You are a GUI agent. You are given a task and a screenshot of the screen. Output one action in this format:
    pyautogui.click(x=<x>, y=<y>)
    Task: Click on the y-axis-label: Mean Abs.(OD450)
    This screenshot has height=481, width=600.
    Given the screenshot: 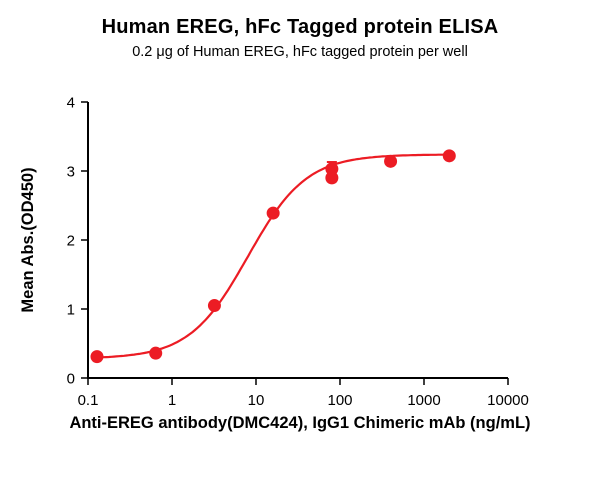 What is the action you would take?
    pyautogui.click(x=28, y=239)
    